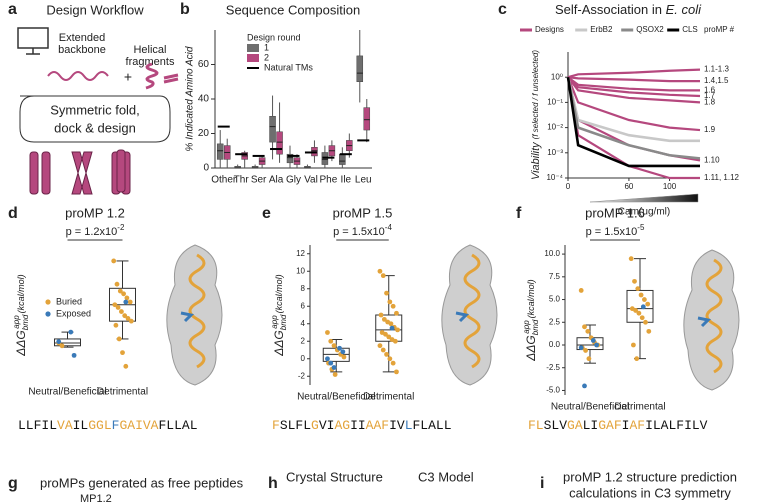  What do you see at coordinates (615, 230) in the screenshot?
I see `p-value: p = 1.5x10-5` at bounding box center [615, 230].